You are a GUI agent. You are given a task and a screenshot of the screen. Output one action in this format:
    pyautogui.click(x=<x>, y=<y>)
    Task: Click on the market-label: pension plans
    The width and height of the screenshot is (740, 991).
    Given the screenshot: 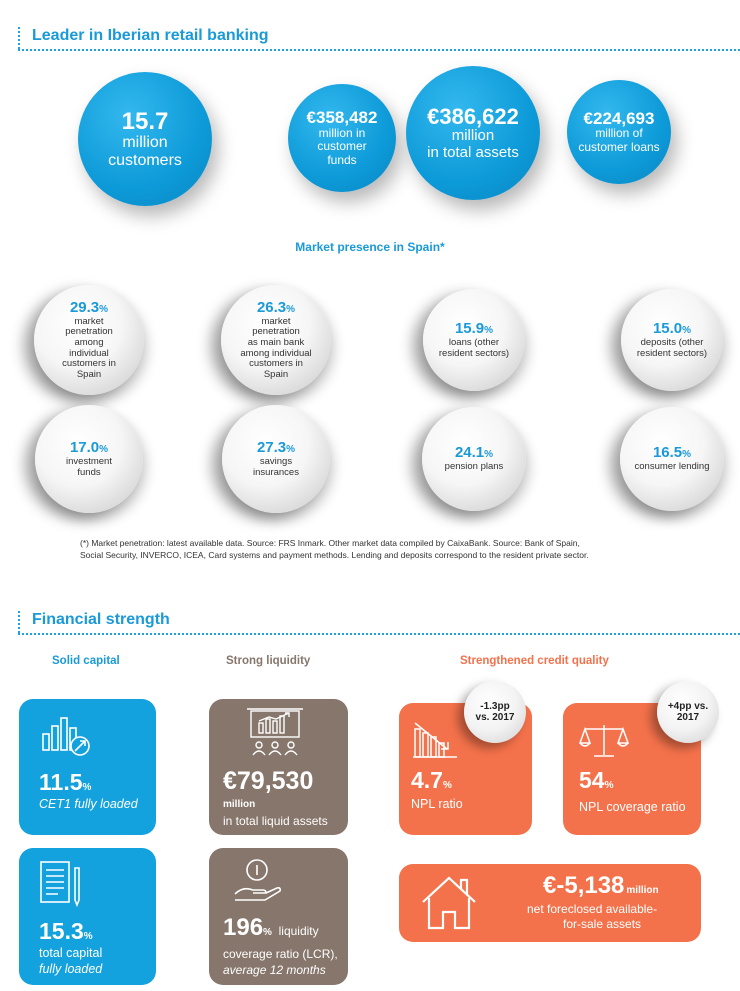 What is the action you would take?
    pyautogui.click(x=474, y=467)
    